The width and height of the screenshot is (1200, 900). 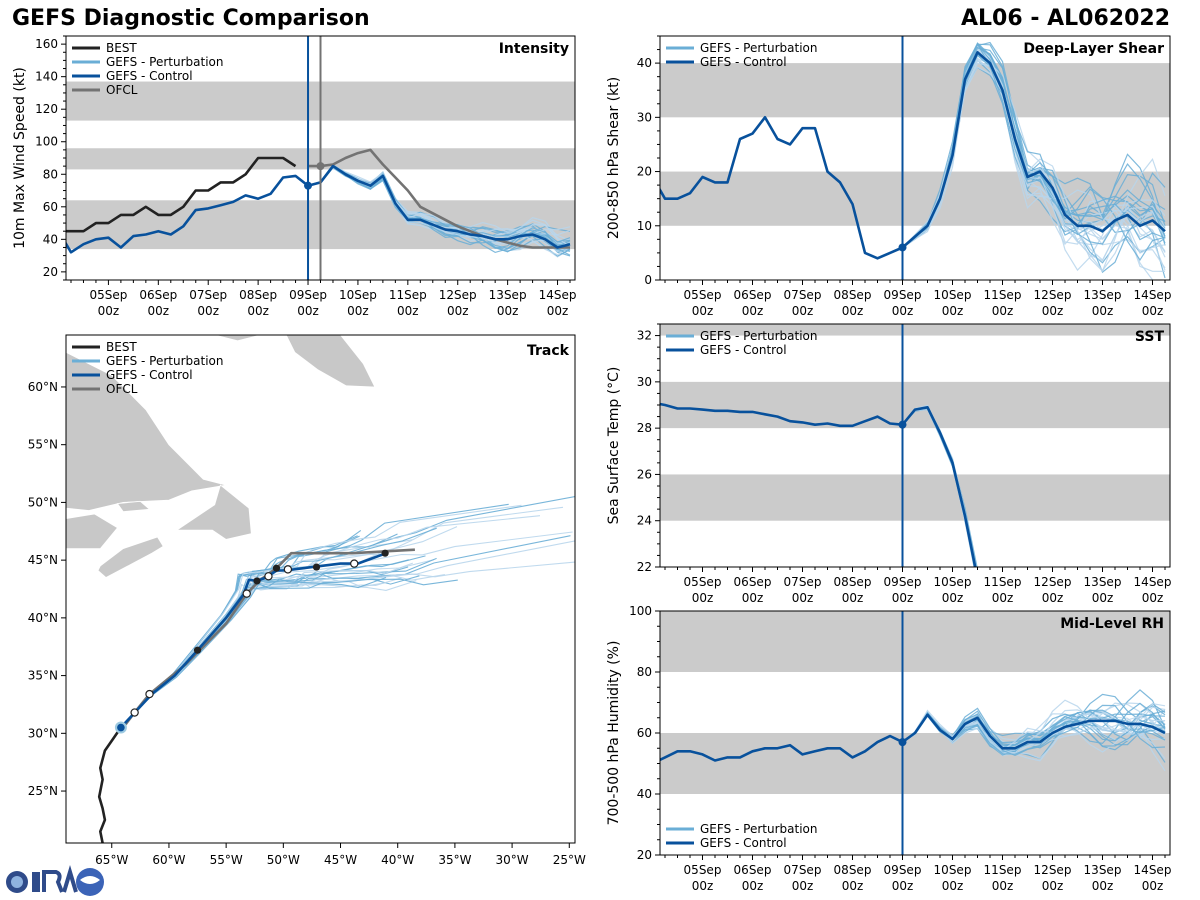 What do you see at coordinates (1153, 870) in the screenshot?
I see `rh-xtick-day: 14Sep` at bounding box center [1153, 870].